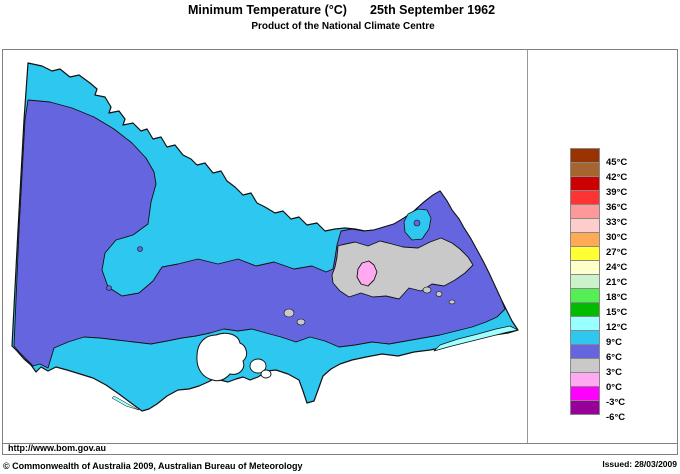 The height and width of the screenshot is (474, 680). I want to click on port-phillip-bay, so click(222, 357).